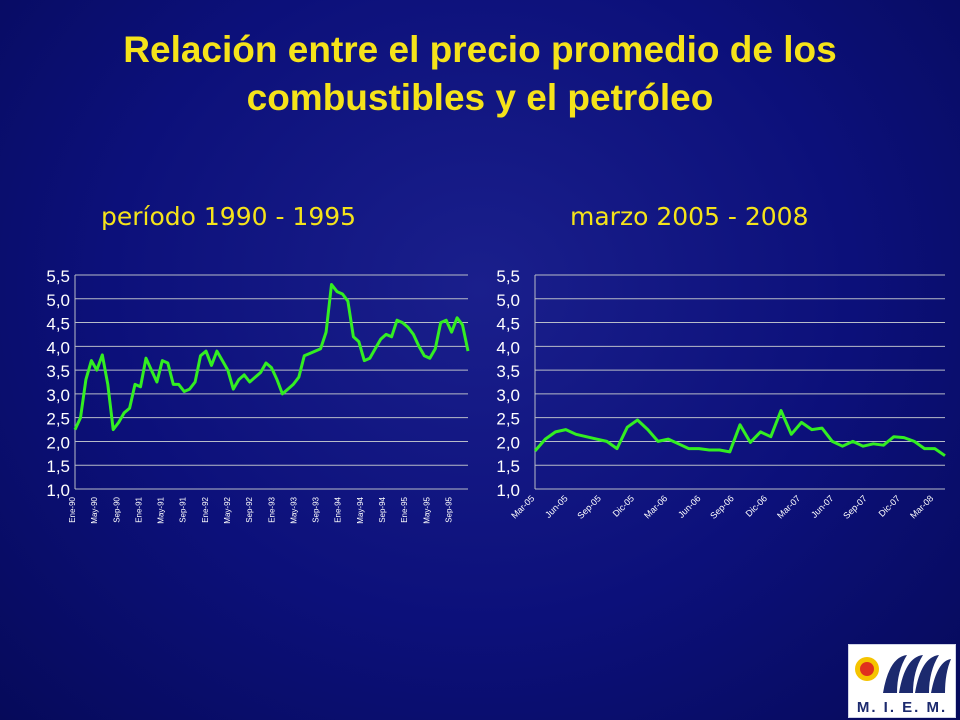  What do you see at coordinates (480, 49) in the screenshot?
I see `page-title-line-1: Relación entre el precio promedio de los` at bounding box center [480, 49].